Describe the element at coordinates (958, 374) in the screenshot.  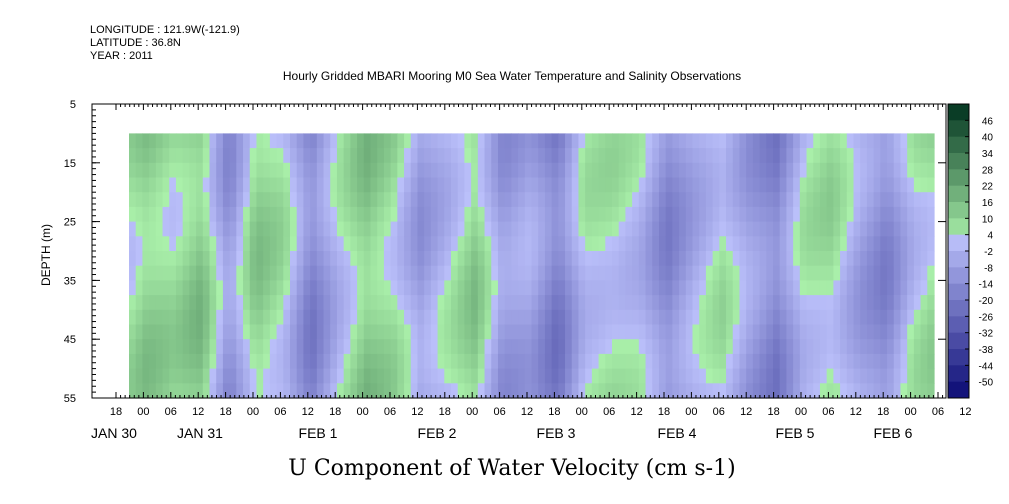
I see `colorbar-swatch` at that location.